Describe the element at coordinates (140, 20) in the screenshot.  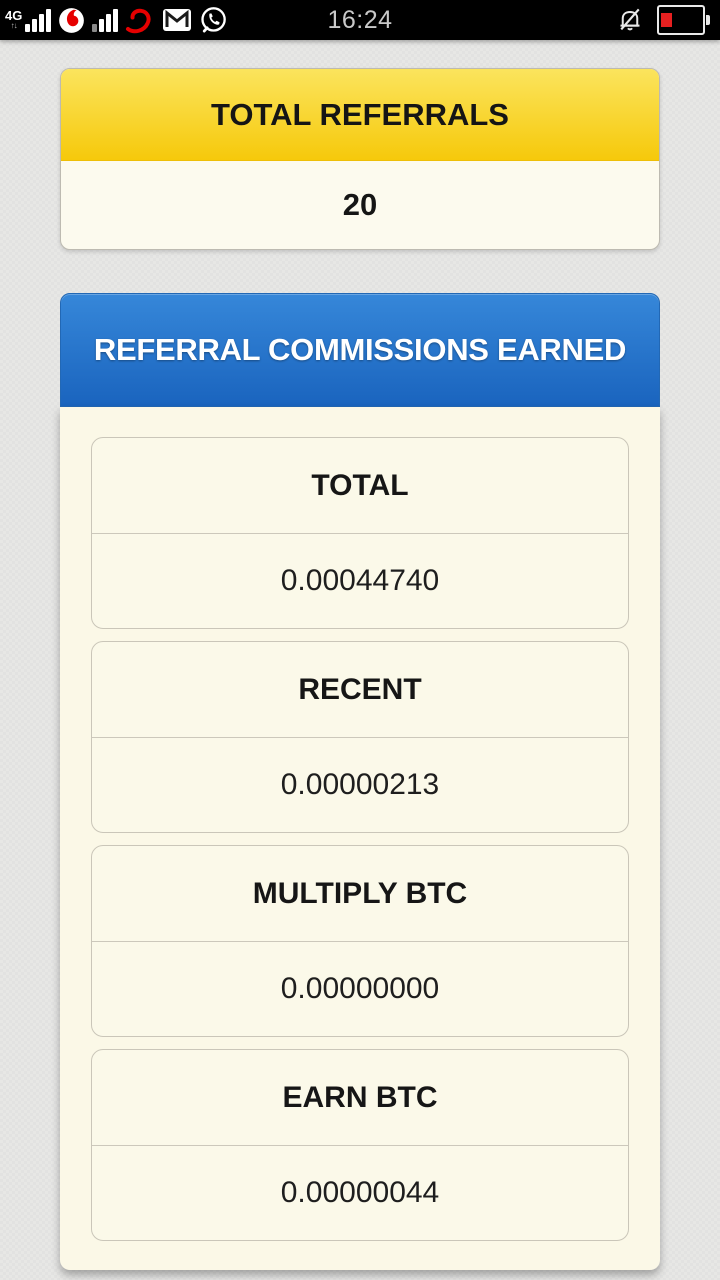
I see `airtel-icon` at that location.